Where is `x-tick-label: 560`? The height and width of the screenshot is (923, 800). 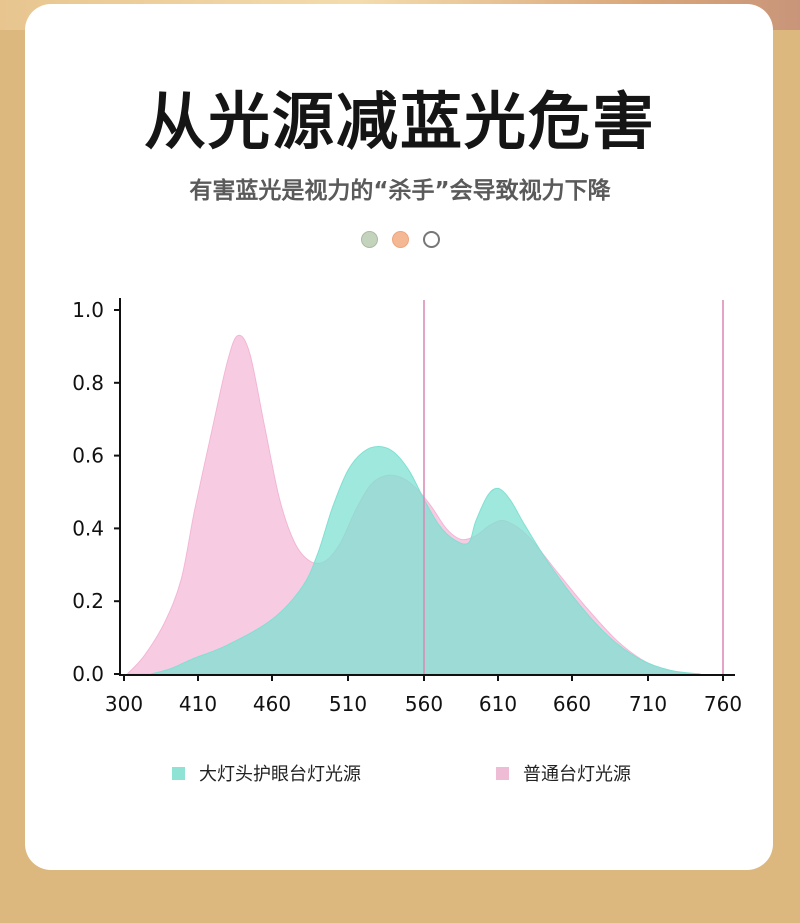
x-tick-label: 560 is located at coordinates (424, 704).